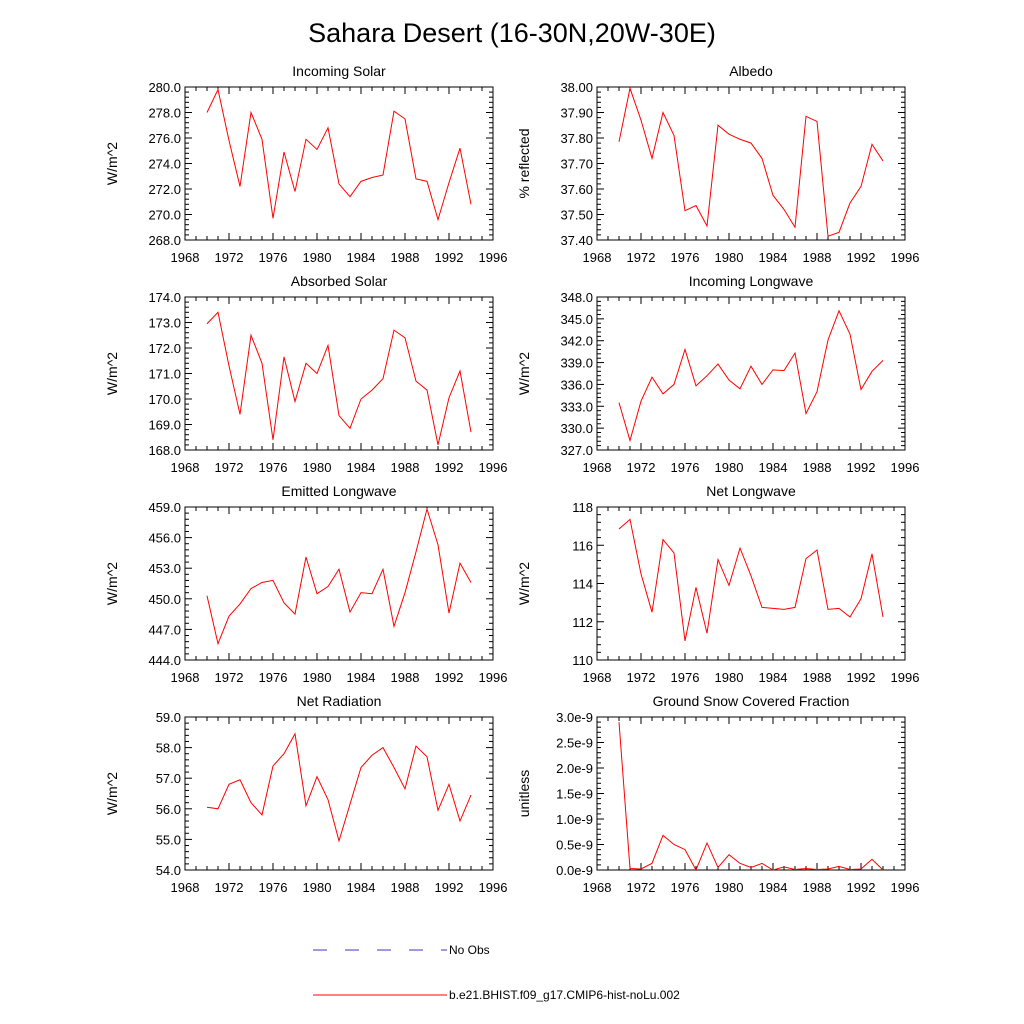  I want to click on y-tick-label: 116, so click(582, 545).